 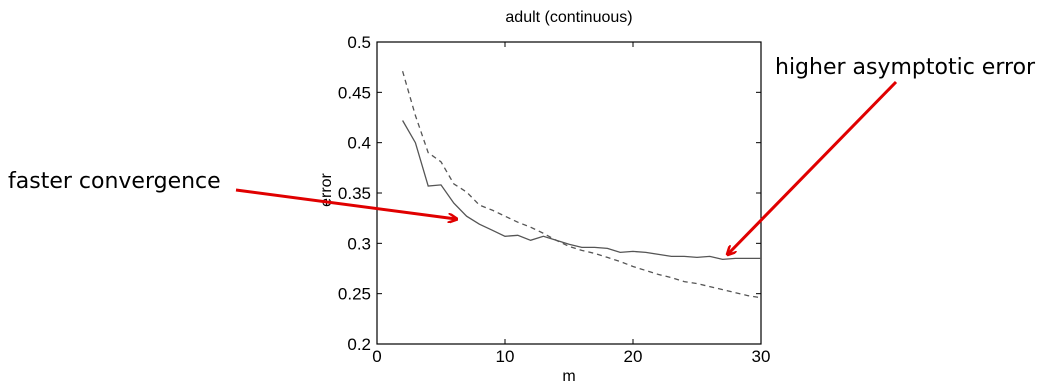 I want to click on y-tick-label: 0.35, so click(x=354, y=193).